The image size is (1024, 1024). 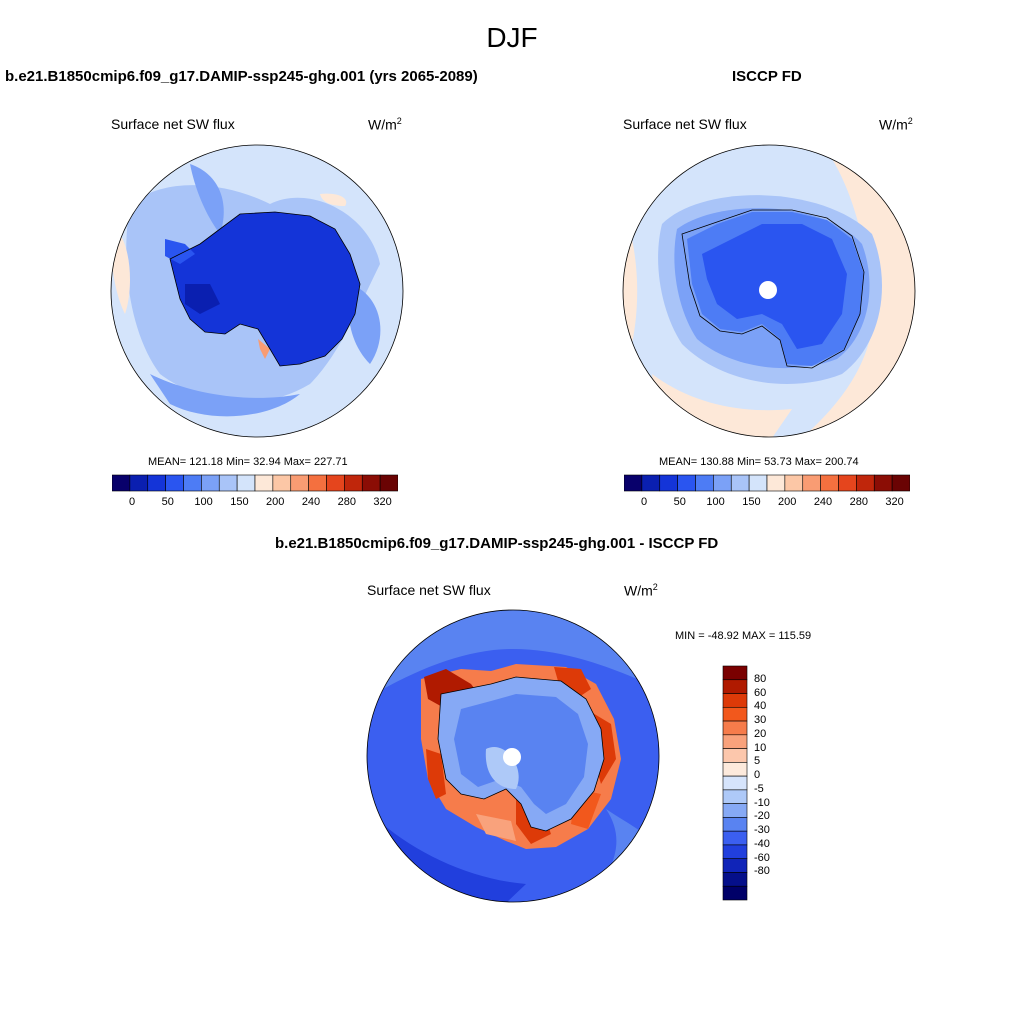 What do you see at coordinates (760, 678) in the screenshot?
I see `colorbar-tick-label: 80` at bounding box center [760, 678].